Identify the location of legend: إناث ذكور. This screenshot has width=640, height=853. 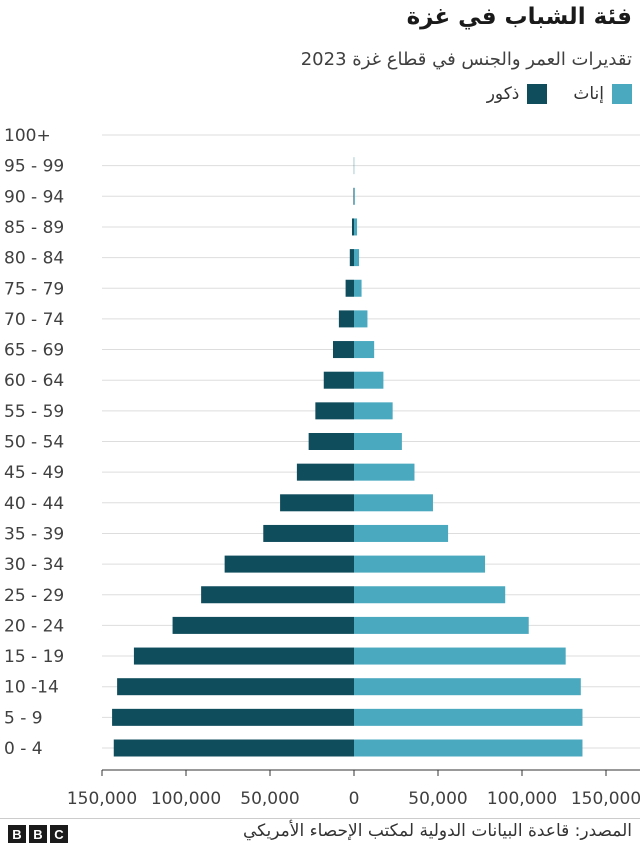
(546, 94).